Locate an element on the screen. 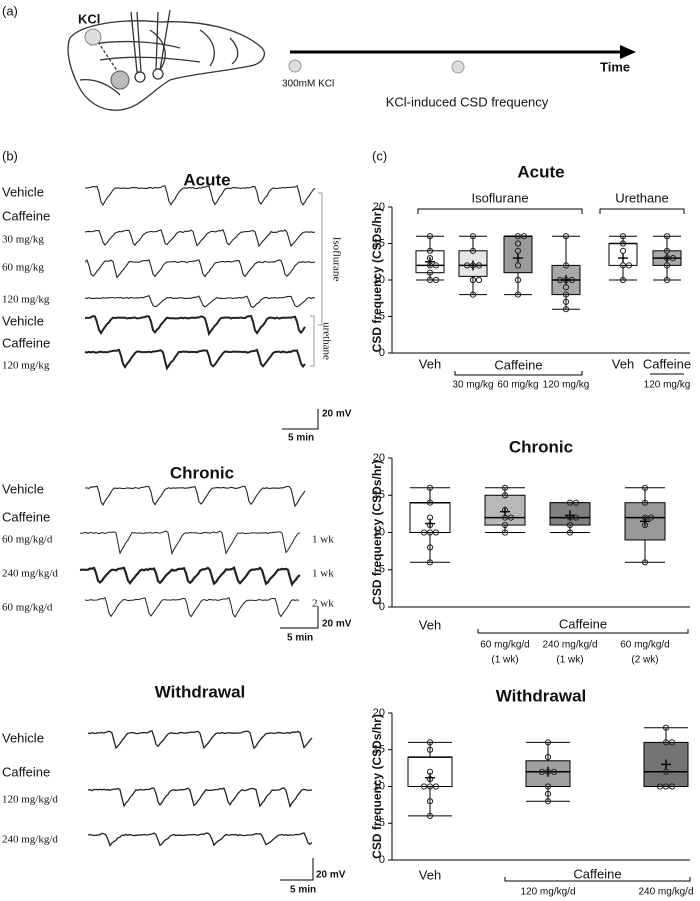 This screenshot has height=901, width=700. x-tick-label: 60 mg/kg/d is located at coordinates (644, 645).